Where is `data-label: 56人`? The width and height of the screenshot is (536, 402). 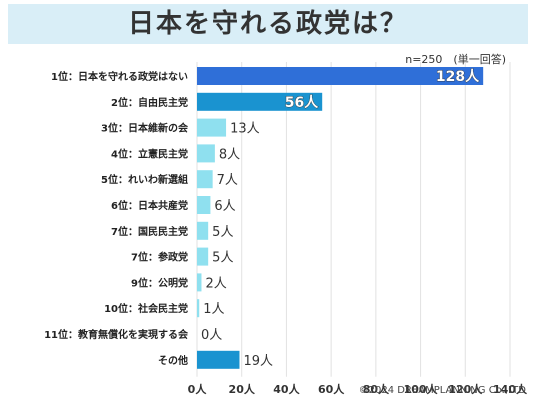 data-label: 56人 is located at coordinates (302, 102).